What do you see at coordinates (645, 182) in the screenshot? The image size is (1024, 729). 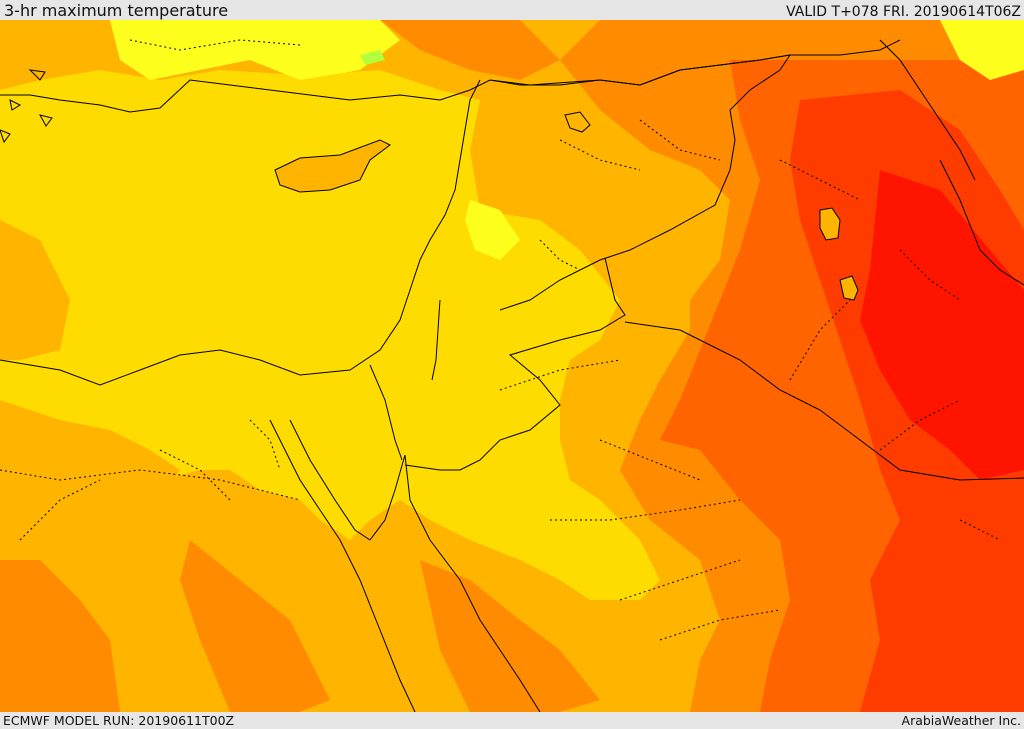 I see `border-syria-iraq` at bounding box center [645, 182].